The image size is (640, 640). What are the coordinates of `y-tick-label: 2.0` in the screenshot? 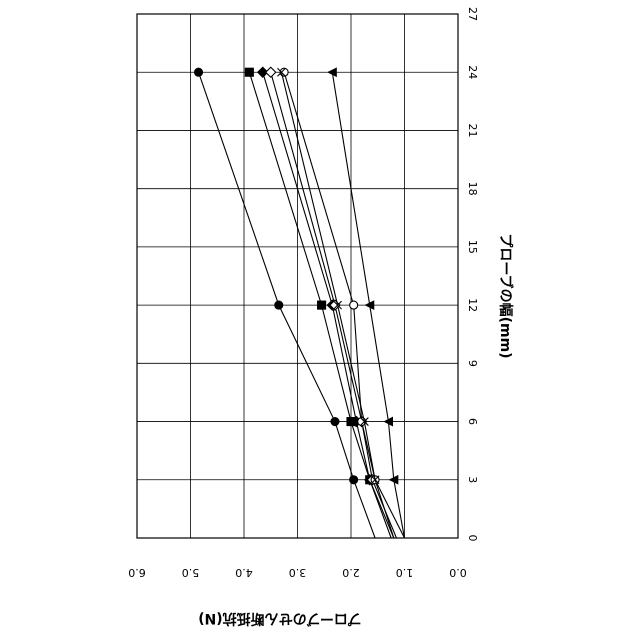 It's located at (351, 572).